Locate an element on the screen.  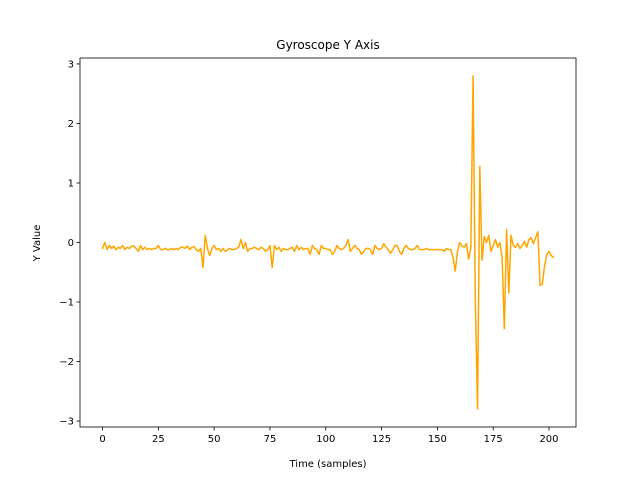
chart-title: Gyroscope Y Axis is located at coordinates (327, 45).